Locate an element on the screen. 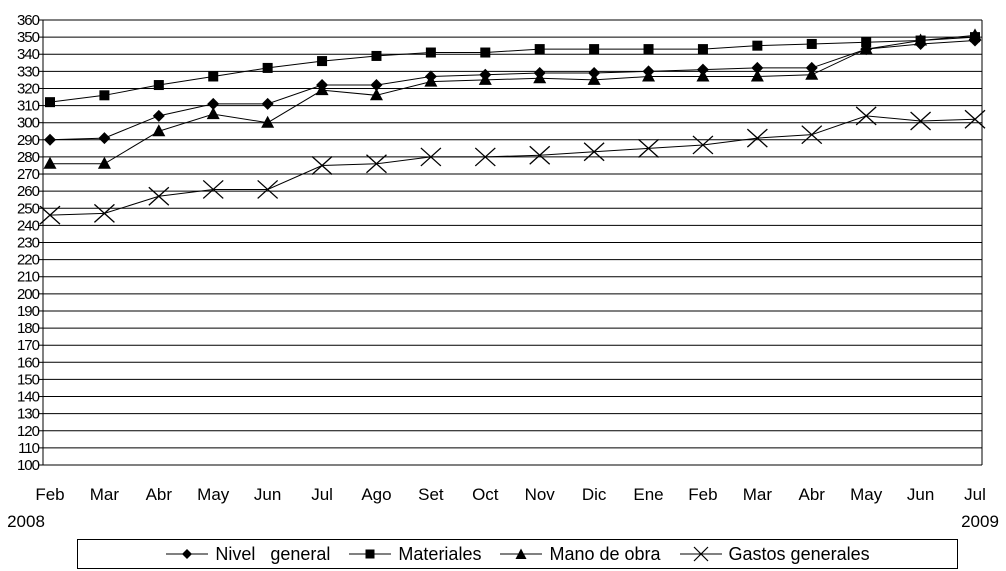 This screenshot has height=571, width=1006. x-tick-label: Ene is located at coordinates (648, 494).